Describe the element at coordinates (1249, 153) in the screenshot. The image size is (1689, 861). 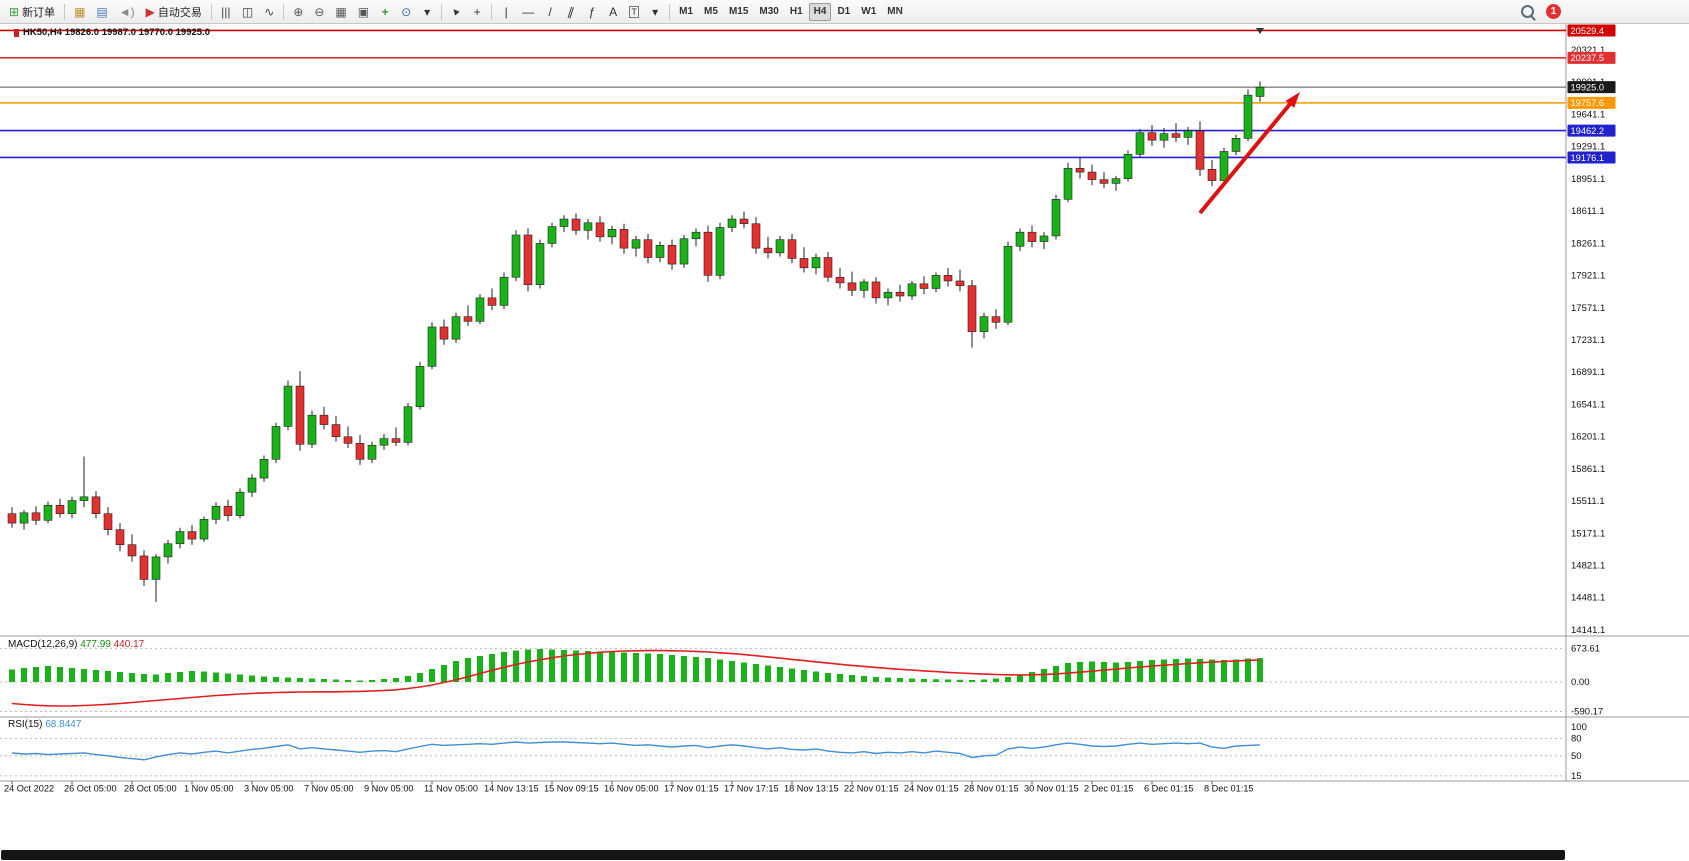
I see `trend-arrow` at that location.